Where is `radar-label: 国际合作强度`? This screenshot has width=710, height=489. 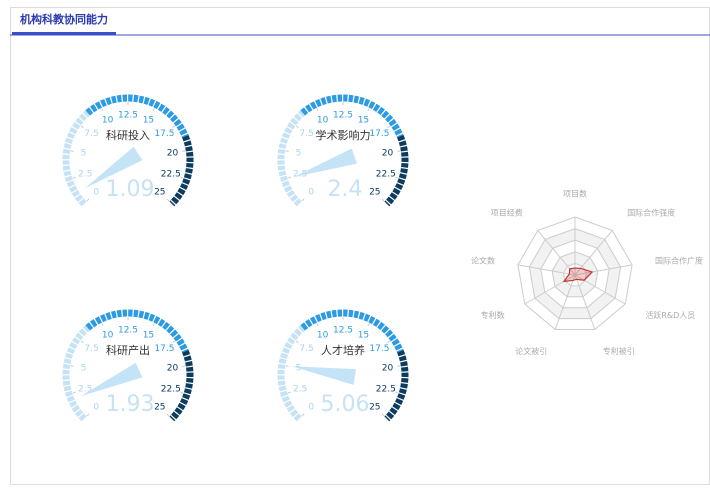
radar-label: 国际合作强度 is located at coordinates (651, 212).